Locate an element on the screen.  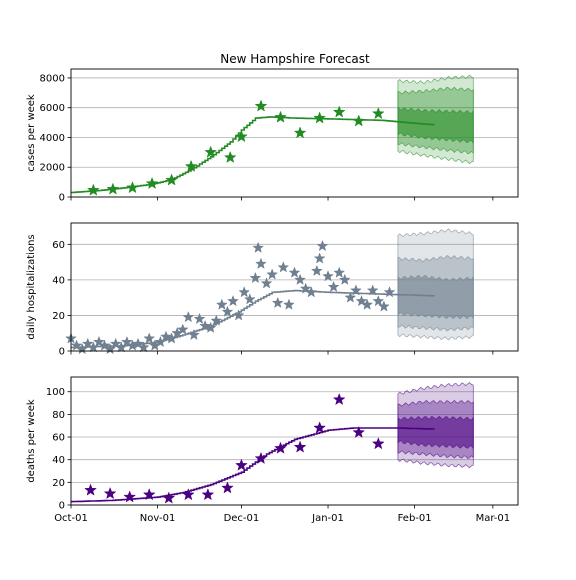
x-tick-label: Feb-01 is located at coordinates (415, 518).